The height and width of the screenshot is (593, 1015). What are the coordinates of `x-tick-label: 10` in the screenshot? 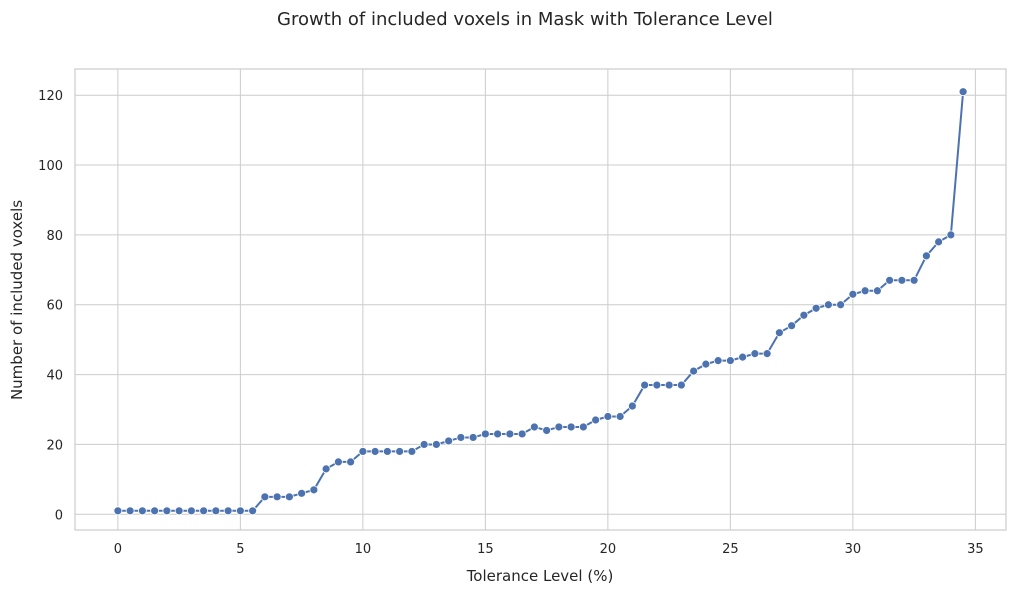 It's located at (363, 549).